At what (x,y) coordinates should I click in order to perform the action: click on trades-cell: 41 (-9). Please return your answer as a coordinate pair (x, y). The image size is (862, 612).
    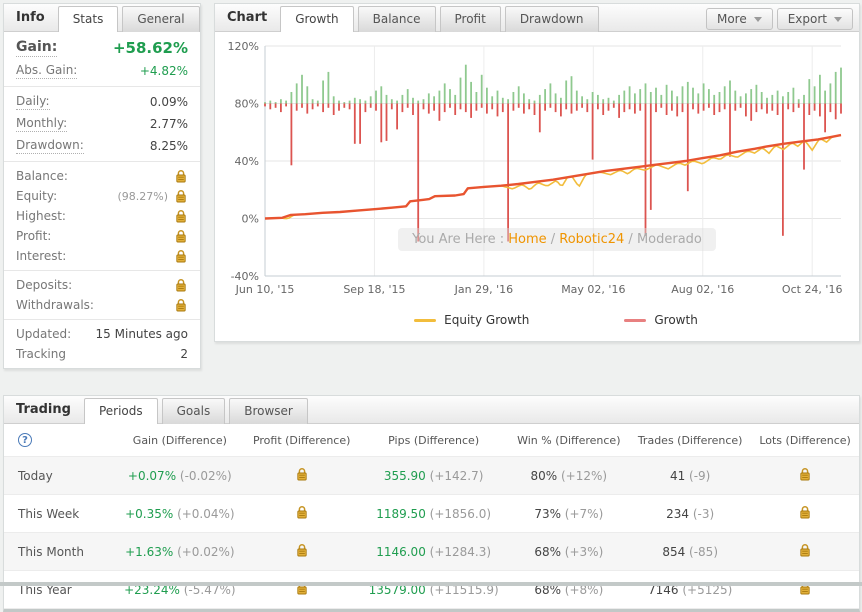
    Looking at the image, I should click on (690, 475).